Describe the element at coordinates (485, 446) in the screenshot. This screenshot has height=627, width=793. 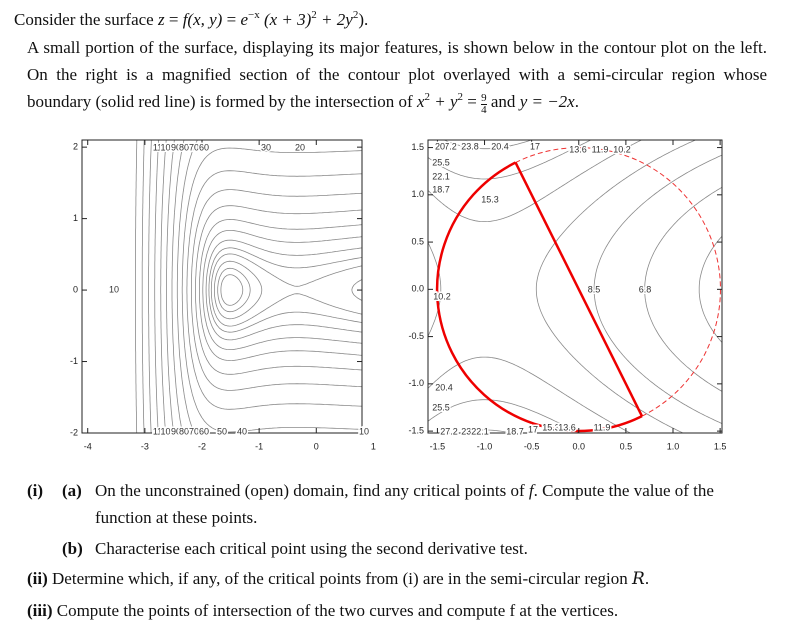
I see `x-tick-label: -1.0` at that location.